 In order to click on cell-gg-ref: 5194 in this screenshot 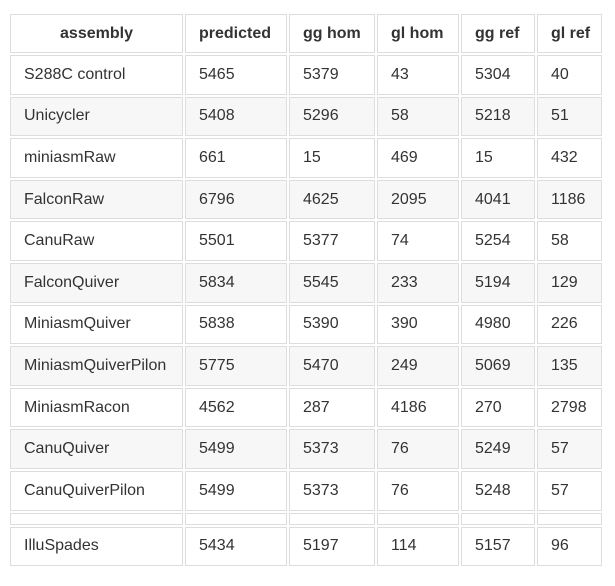, I will do `click(498, 282)`.